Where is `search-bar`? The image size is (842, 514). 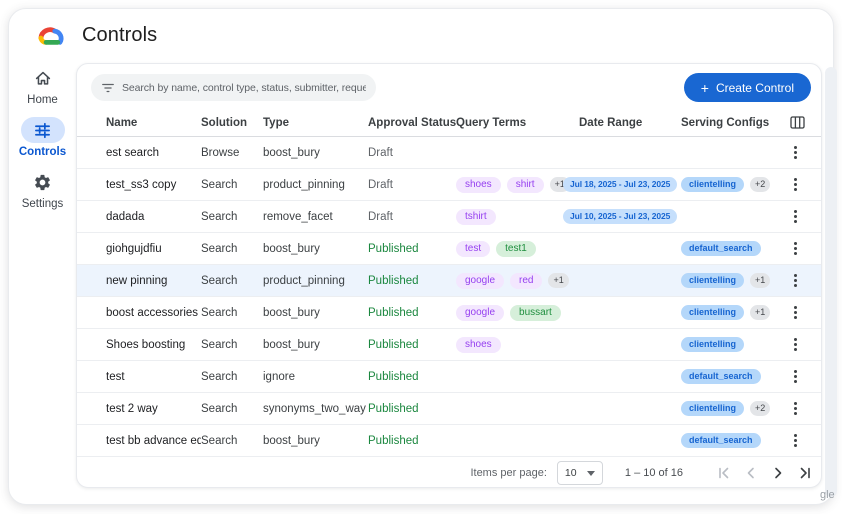
search-bar is located at coordinates (233, 87).